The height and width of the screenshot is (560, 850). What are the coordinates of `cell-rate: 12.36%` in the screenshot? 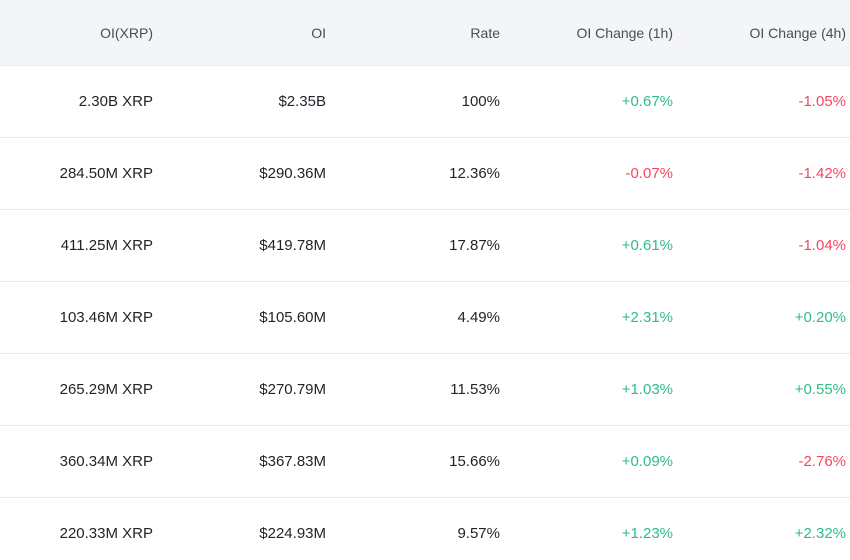 It's located at (474, 173).